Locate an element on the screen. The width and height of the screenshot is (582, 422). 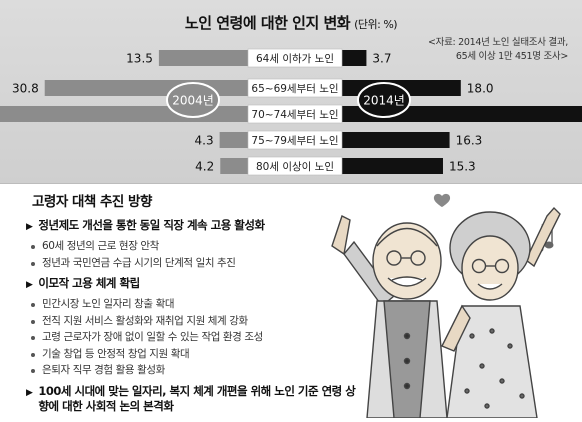
category-label-0: 64세 이하가 노인 is located at coordinates (295, 58).